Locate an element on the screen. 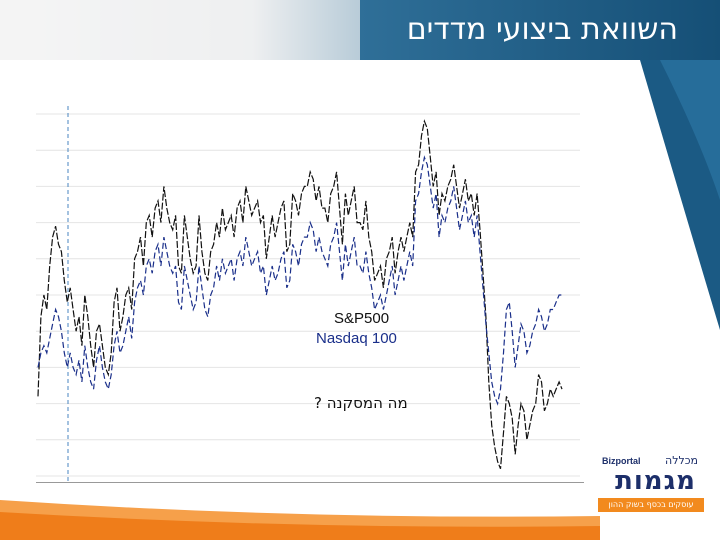 The height and width of the screenshot is (540, 720). chart-bottom-axis is located at coordinates (310, 482).